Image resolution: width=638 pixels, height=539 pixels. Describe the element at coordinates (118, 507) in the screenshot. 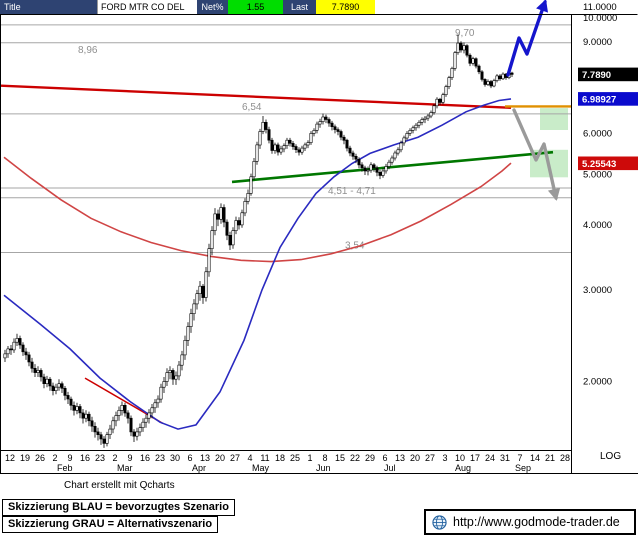

I see `scenario-legend-blue: Skizzierung BLAU = bevorzugtes Szenario` at that location.